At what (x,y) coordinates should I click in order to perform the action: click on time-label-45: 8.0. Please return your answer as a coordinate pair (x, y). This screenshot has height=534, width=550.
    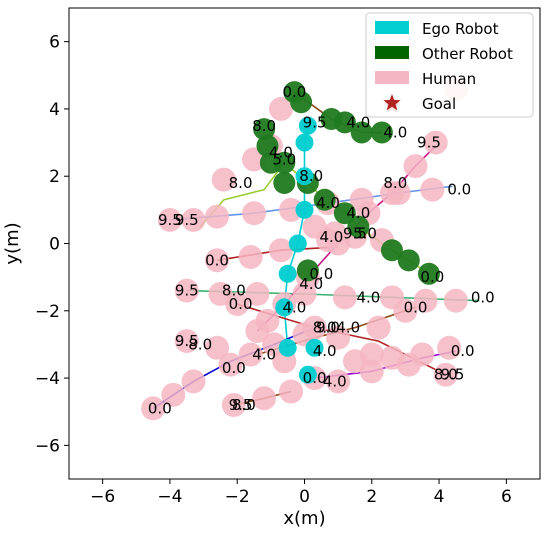
    Looking at the image, I should click on (244, 405).